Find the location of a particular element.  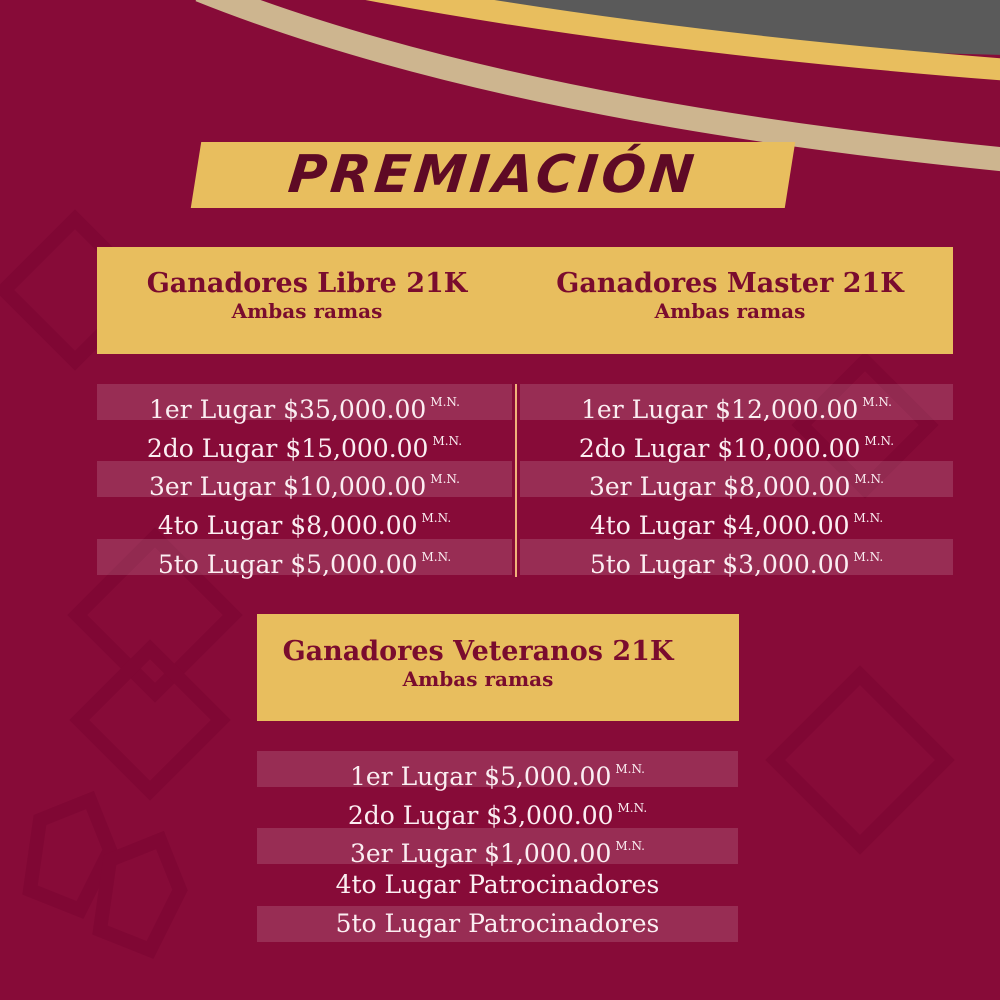

prize-row: 3er Lugar $1,000.00 M.N. is located at coordinates (497, 848).